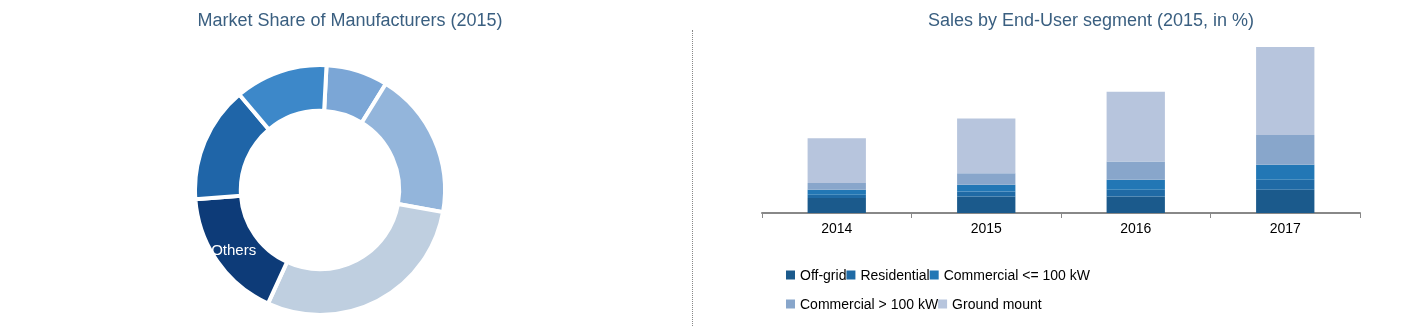  Describe the element at coordinates (986, 228) in the screenshot. I see `x-tick-label: 2015` at that location.